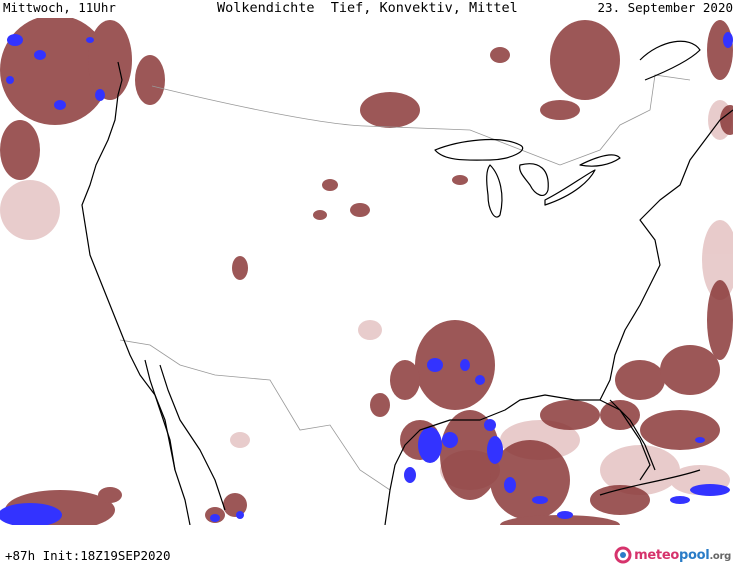 The height and width of the screenshot is (566, 733). I want to click on meteopool-logo-text: meteopool.org, so click(682, 555).